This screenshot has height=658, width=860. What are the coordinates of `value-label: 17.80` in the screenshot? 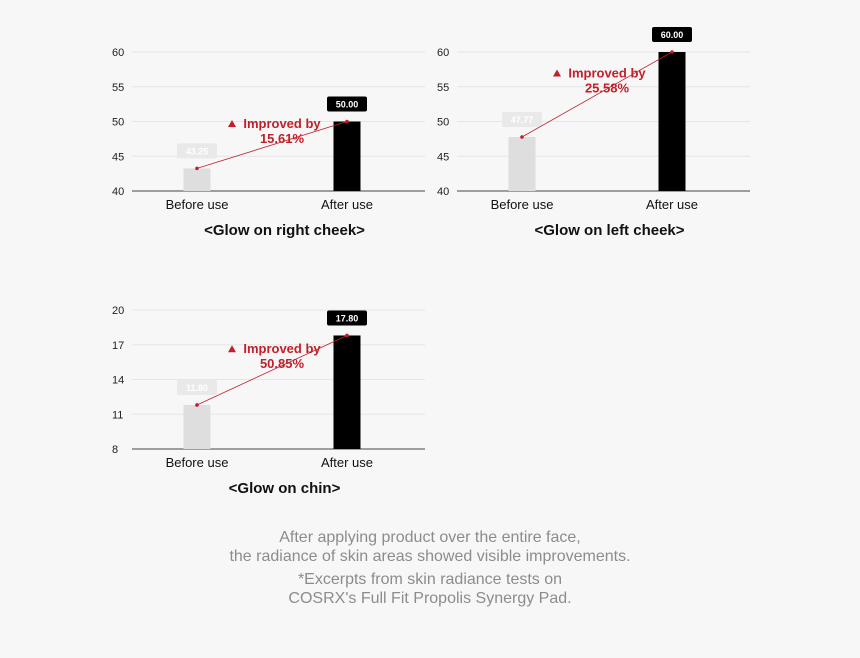 It's located at (347, 318).